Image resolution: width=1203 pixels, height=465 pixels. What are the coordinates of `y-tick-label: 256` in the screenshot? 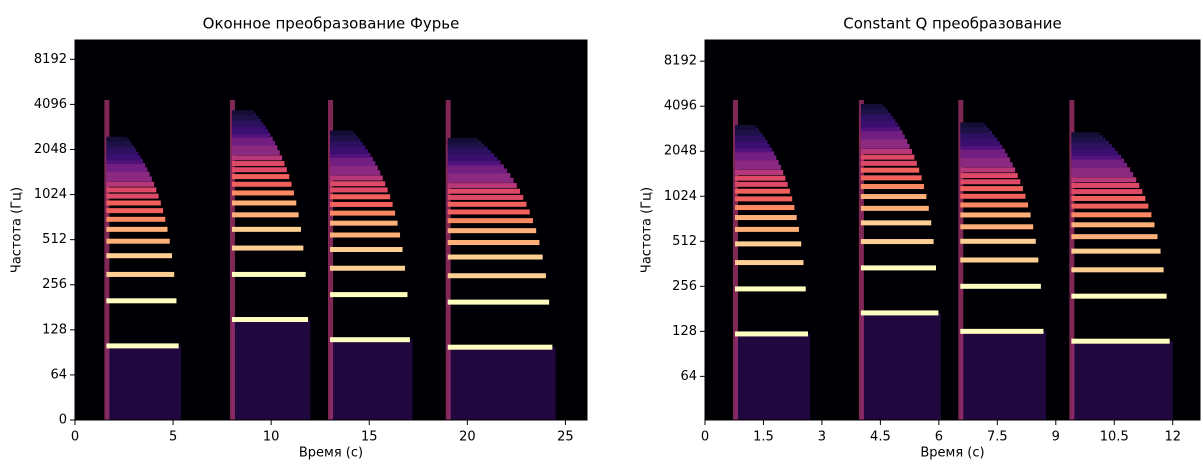 It's located at (54, 284).